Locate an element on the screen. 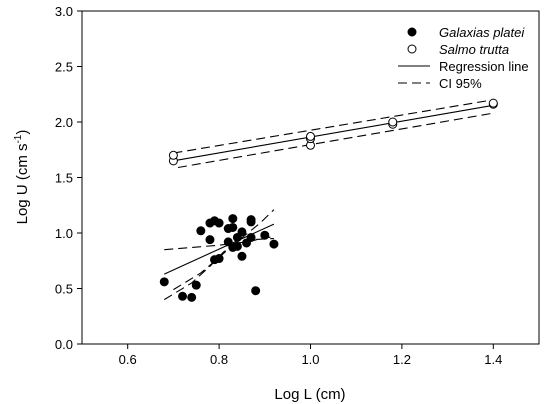 The height and width of the screenshot is (404, 550). legend-label: Galaxias platei is located at coordinates (482, 32).